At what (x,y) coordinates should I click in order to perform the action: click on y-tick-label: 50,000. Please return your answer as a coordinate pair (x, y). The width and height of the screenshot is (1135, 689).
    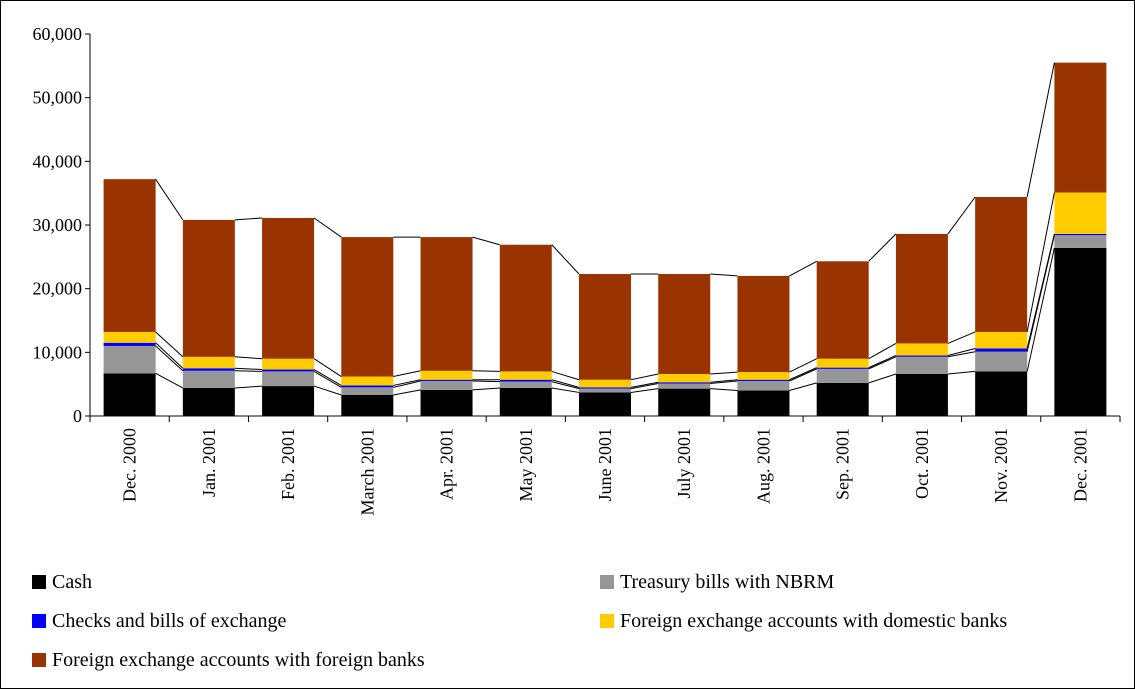
    Looking at the image, I should click on (58, 98).